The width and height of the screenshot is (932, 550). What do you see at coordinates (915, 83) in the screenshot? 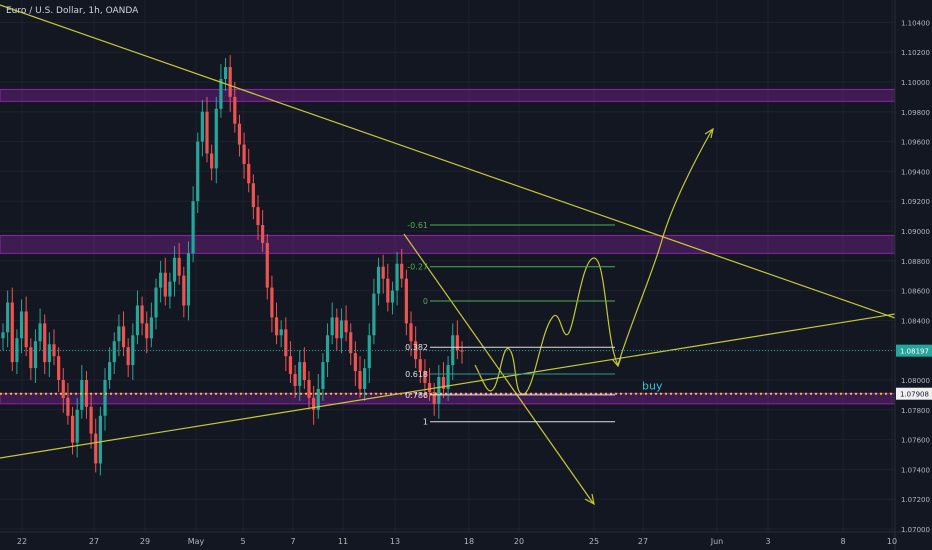
I see `y-tick-label: 1.10000` at bounding box center [915, 83].